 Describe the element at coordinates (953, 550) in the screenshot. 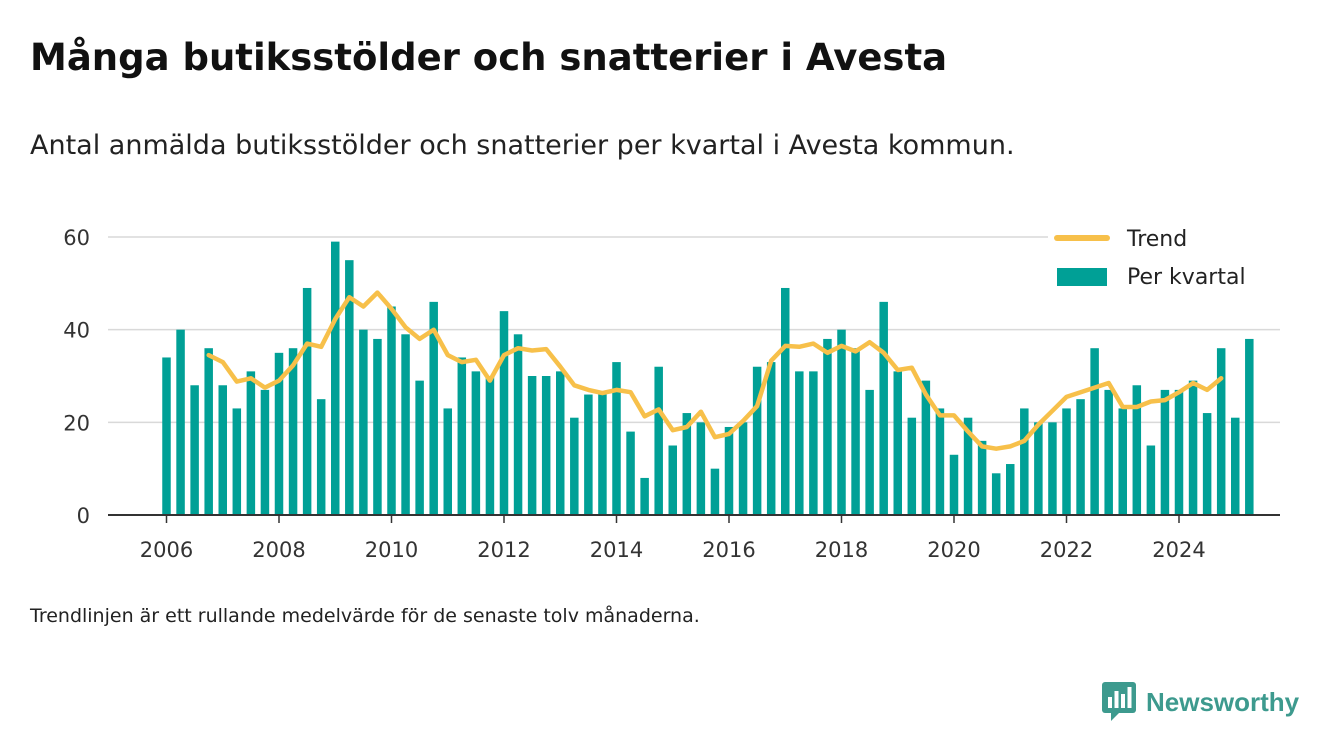

I see `x-tick-label: 2020` at that location.